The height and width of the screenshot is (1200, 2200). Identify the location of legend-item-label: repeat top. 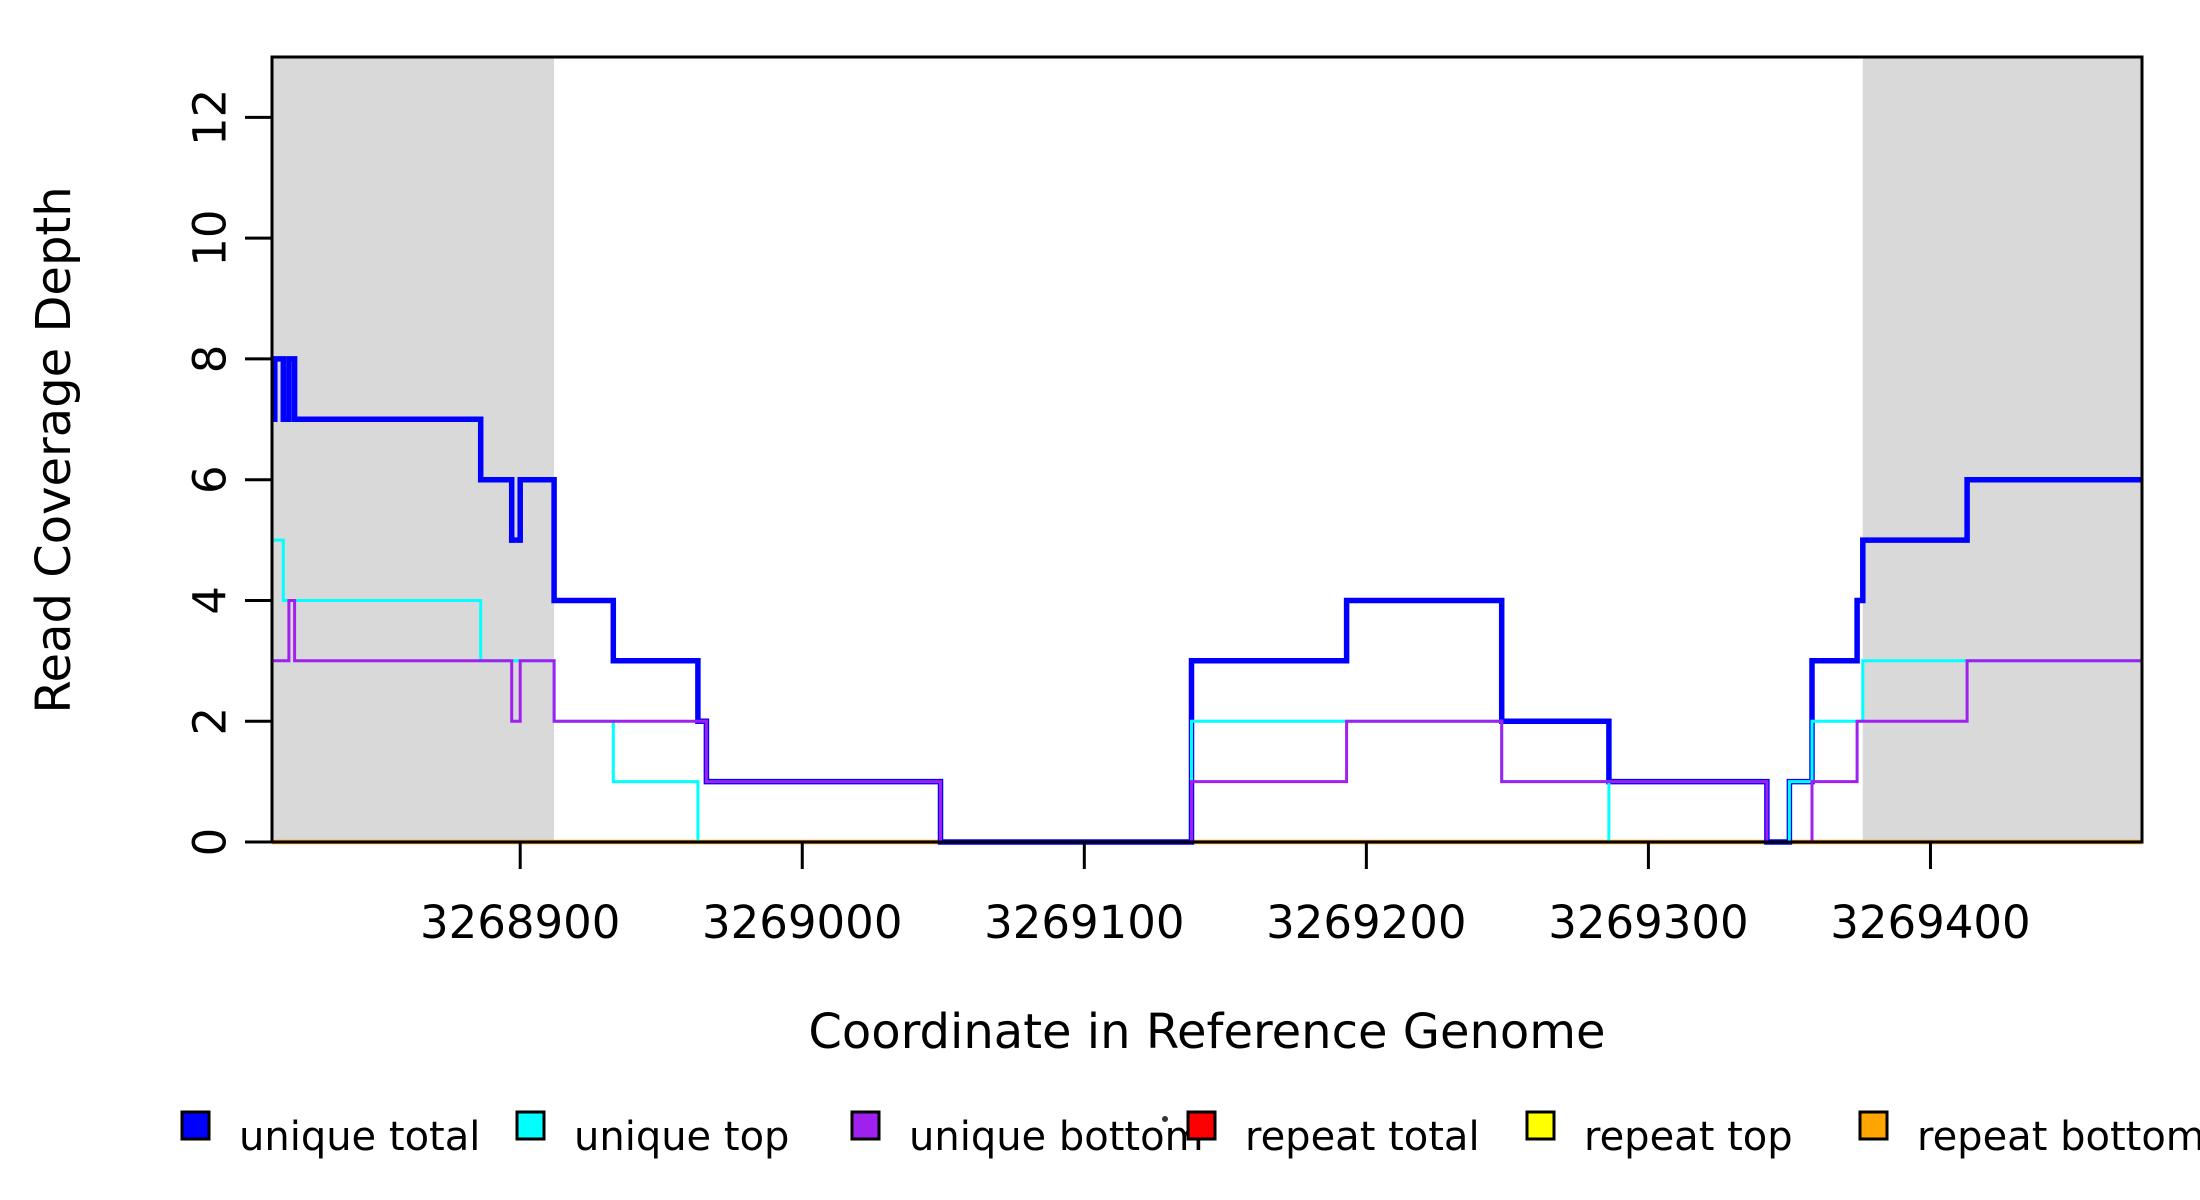
(1688, 1137).